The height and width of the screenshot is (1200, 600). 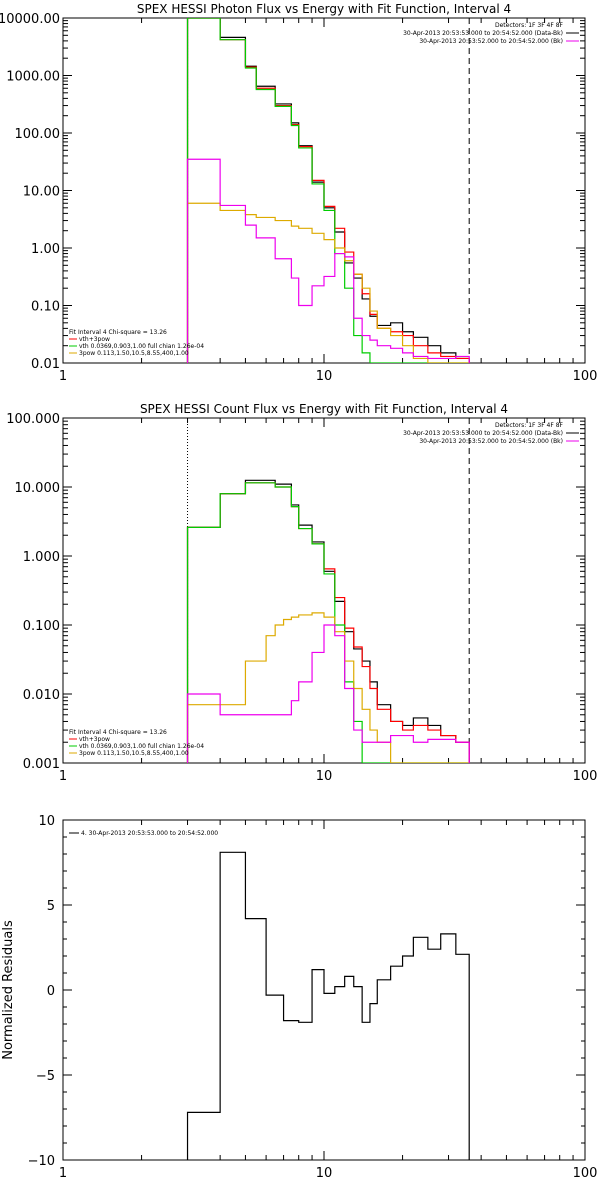 I want to click on y-tick-label: 0.01, so click(x=45, y=364).